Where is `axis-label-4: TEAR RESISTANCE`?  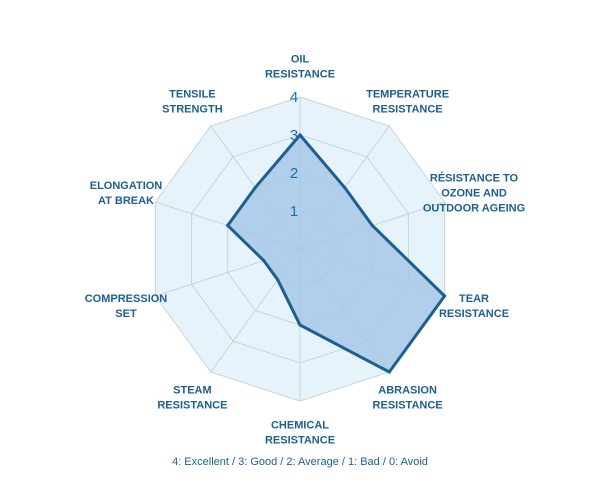 axis-label-4: TEAR RESISTANCE is located at coordinates (474, 306).